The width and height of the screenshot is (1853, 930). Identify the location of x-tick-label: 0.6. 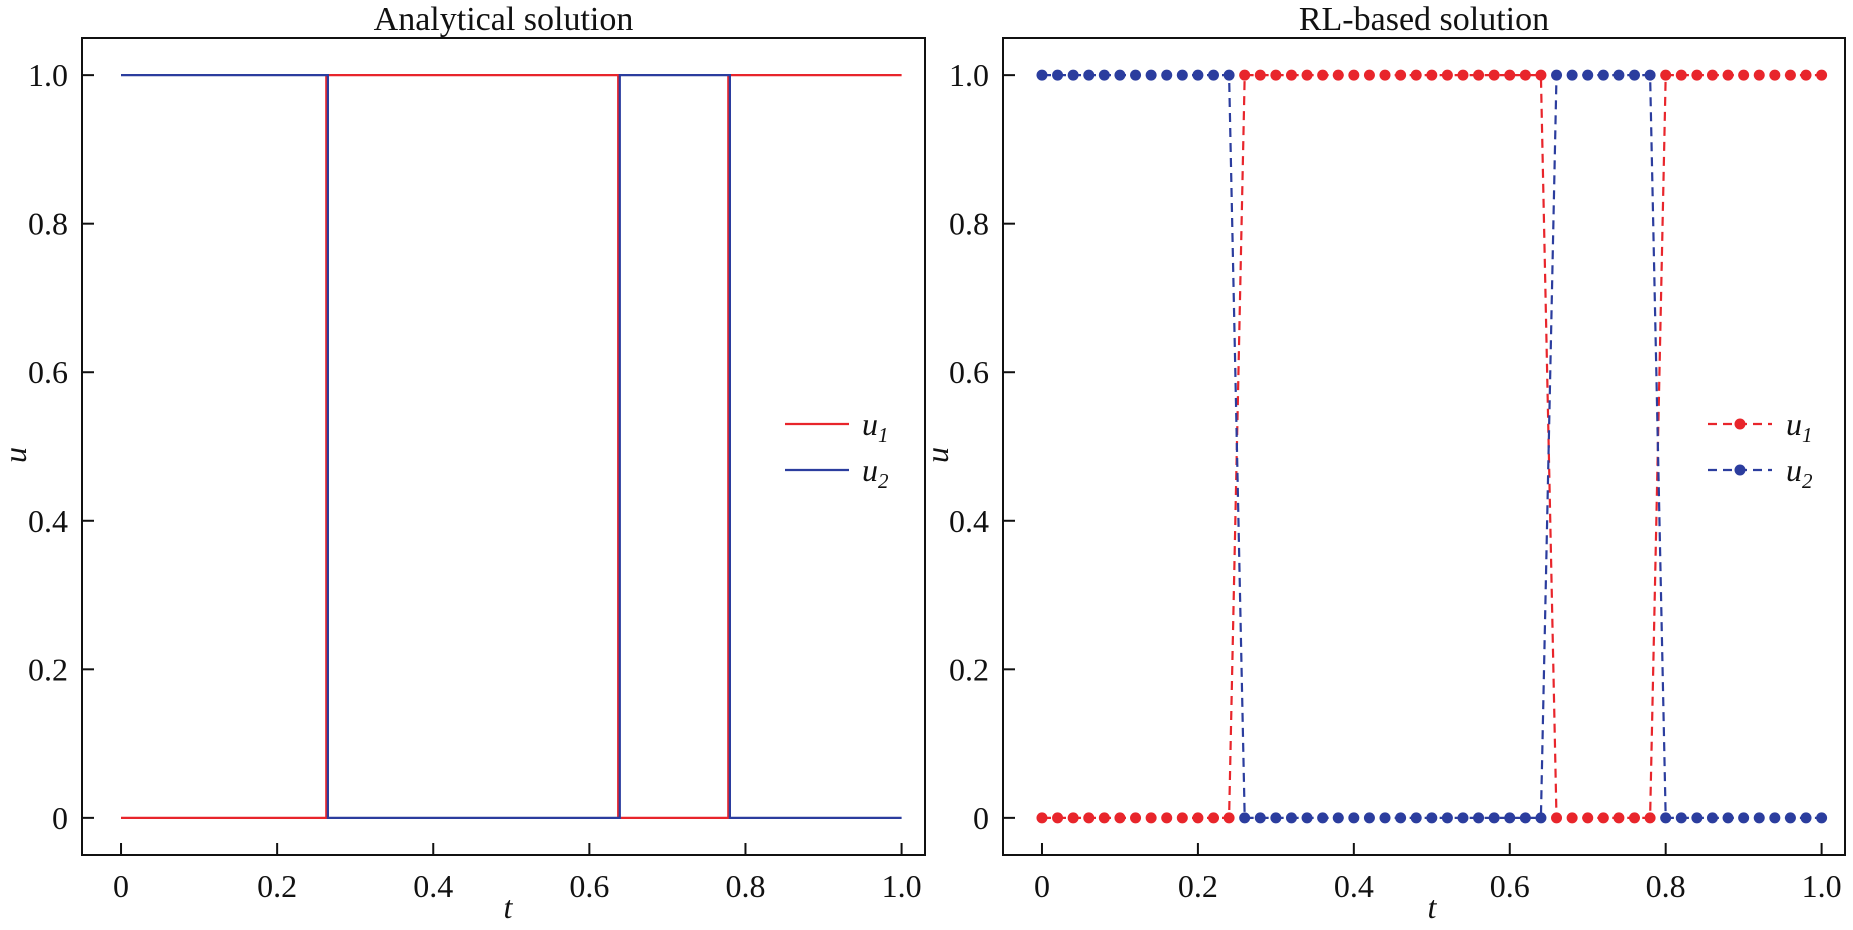
(589, 886).